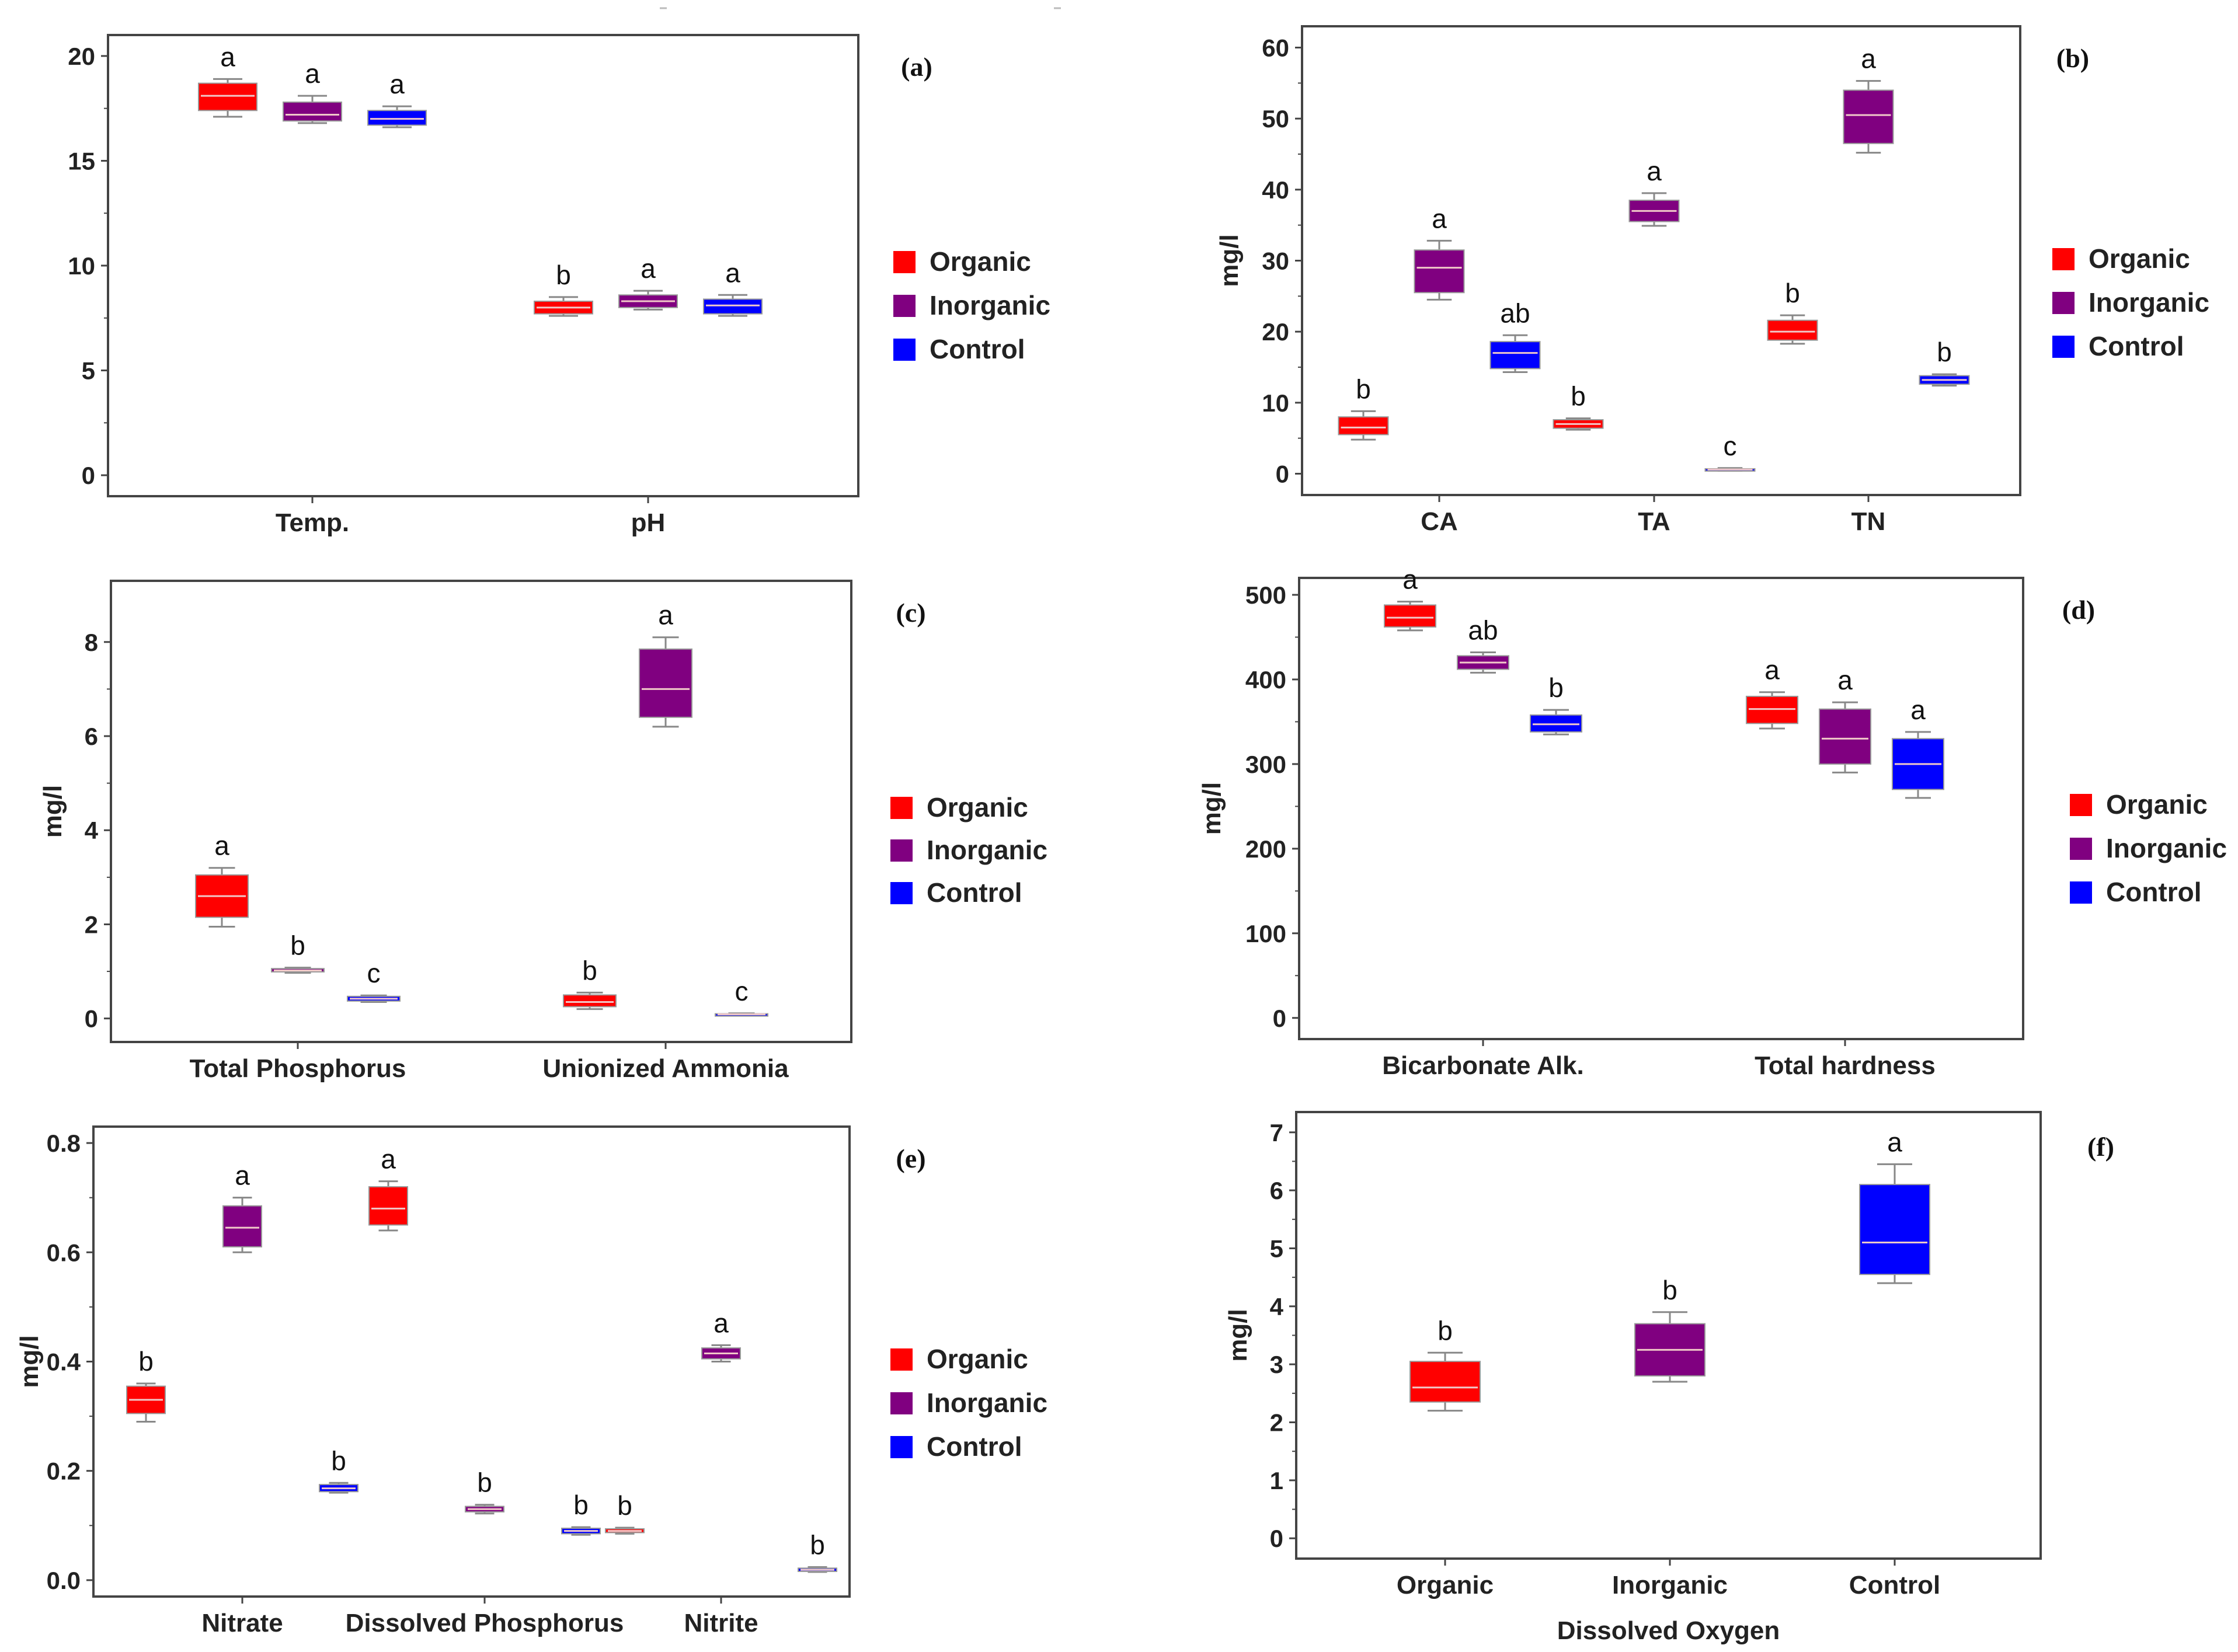 This screenshot has width=2238, height=1652. I want to click on box-control-ta: c, so click(1730, 451).